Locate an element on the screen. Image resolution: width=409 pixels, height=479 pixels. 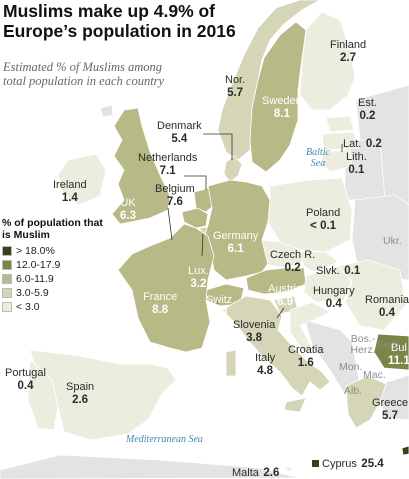
portugal-shape is located at coordinates (43, 395).